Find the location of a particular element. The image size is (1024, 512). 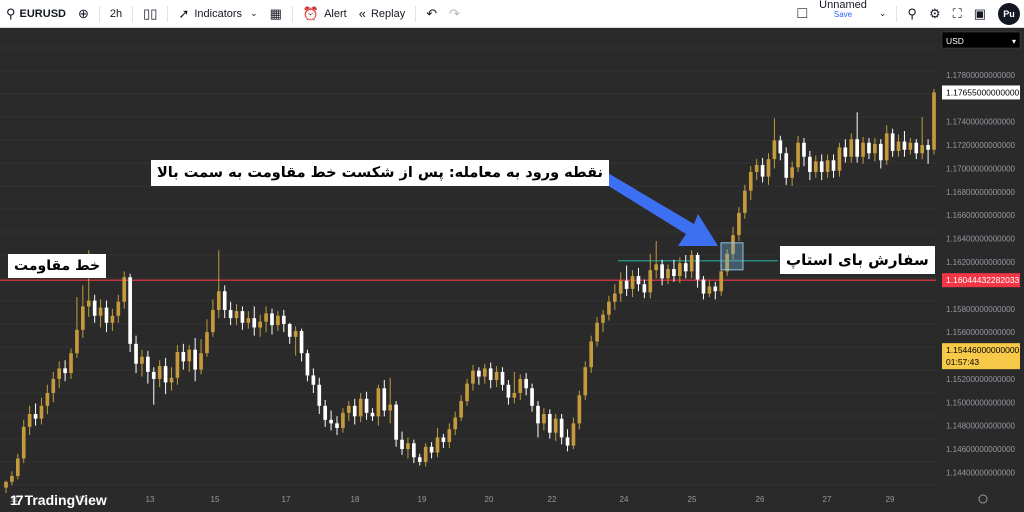

price-tick-label: 1.17800000000000 is located at coordinates (981, 75).